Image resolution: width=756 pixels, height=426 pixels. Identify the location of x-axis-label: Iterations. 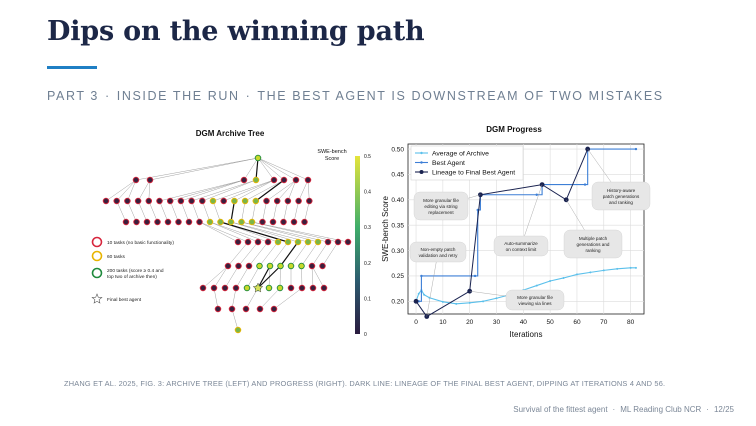
(526, 334).